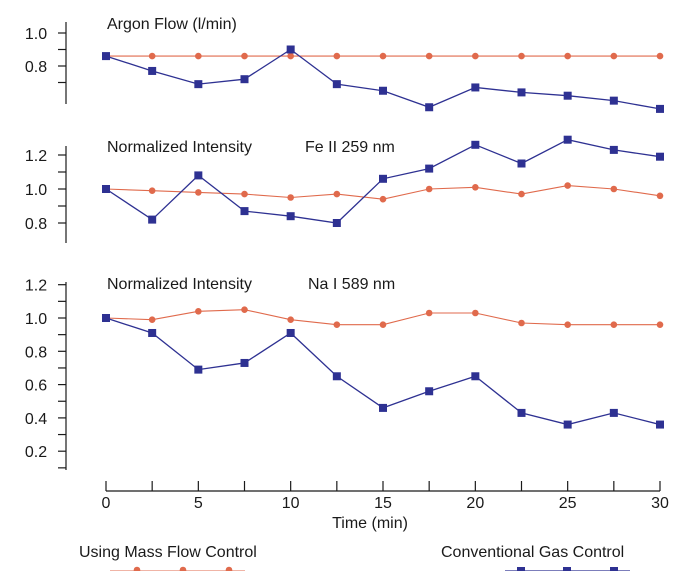  What do you see at coordinates (36, 452) in the screenshot?
I see `panel-3-y-tick-label-0: 0.2` at bounding box center [36, 452].